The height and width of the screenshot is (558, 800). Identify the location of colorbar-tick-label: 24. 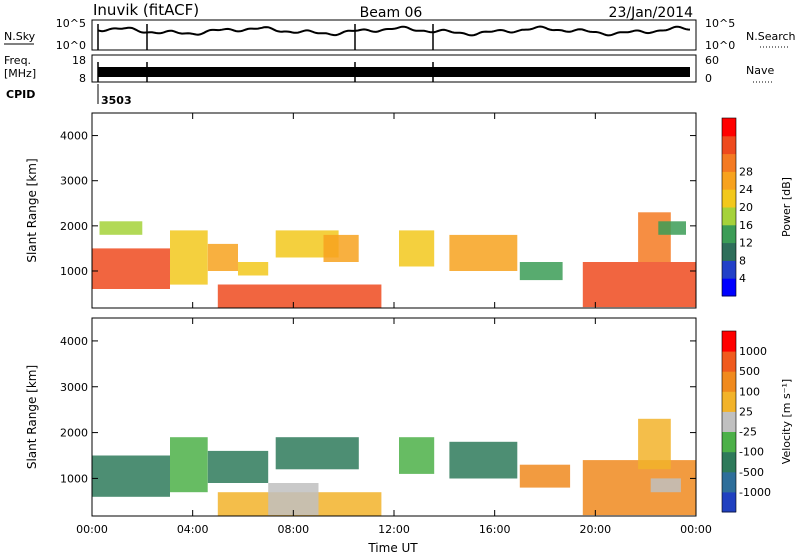
(746, 189).